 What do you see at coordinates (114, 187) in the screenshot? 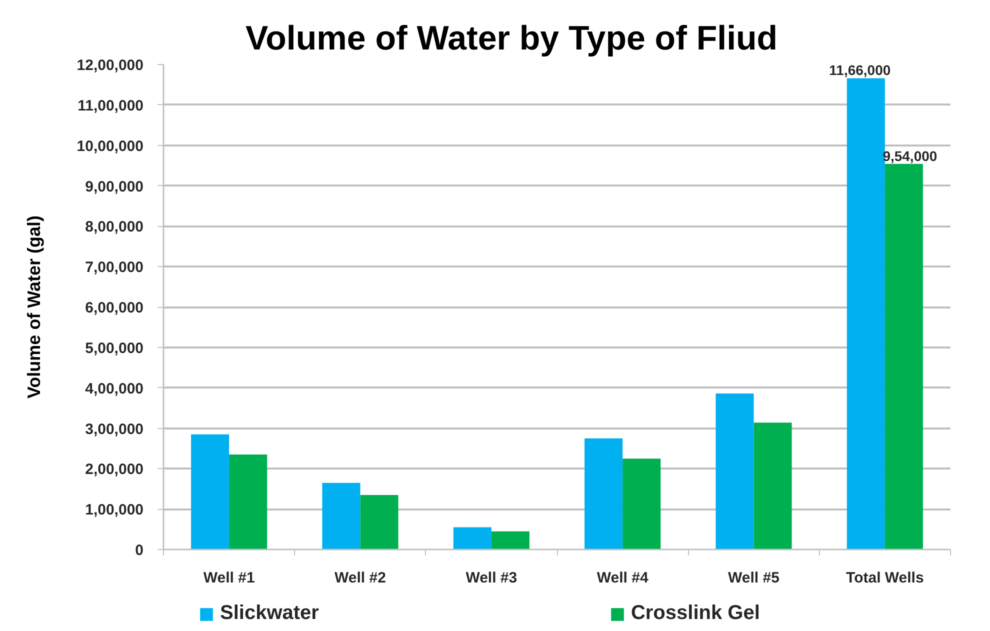
I see `y-tick-label: 9,00,000` at bounding box center [114, 187].